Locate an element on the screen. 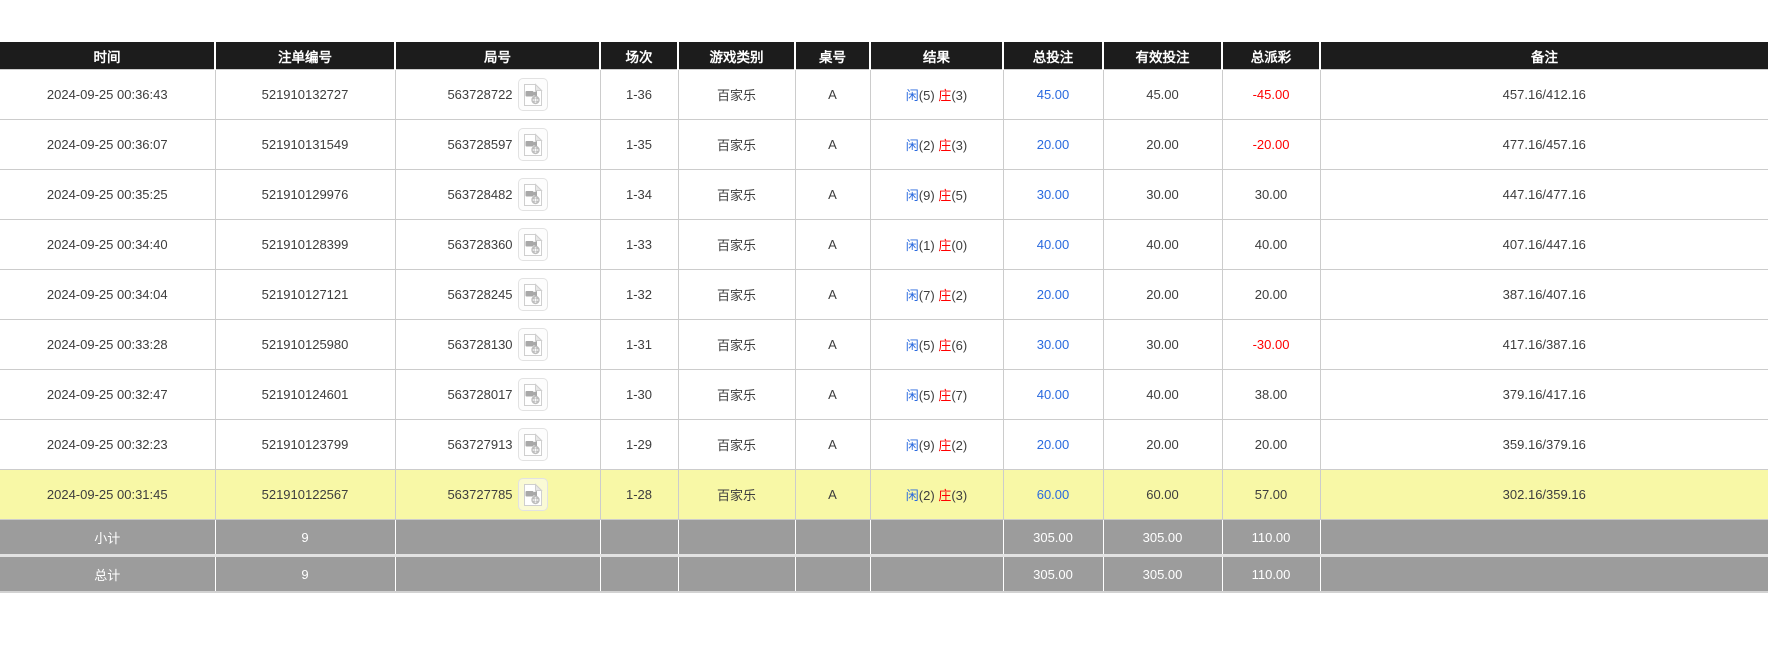 This screenshot has width=1768, height=667. col-header-valid-bet: 有效投注 is located at coordinates (1163, 56).